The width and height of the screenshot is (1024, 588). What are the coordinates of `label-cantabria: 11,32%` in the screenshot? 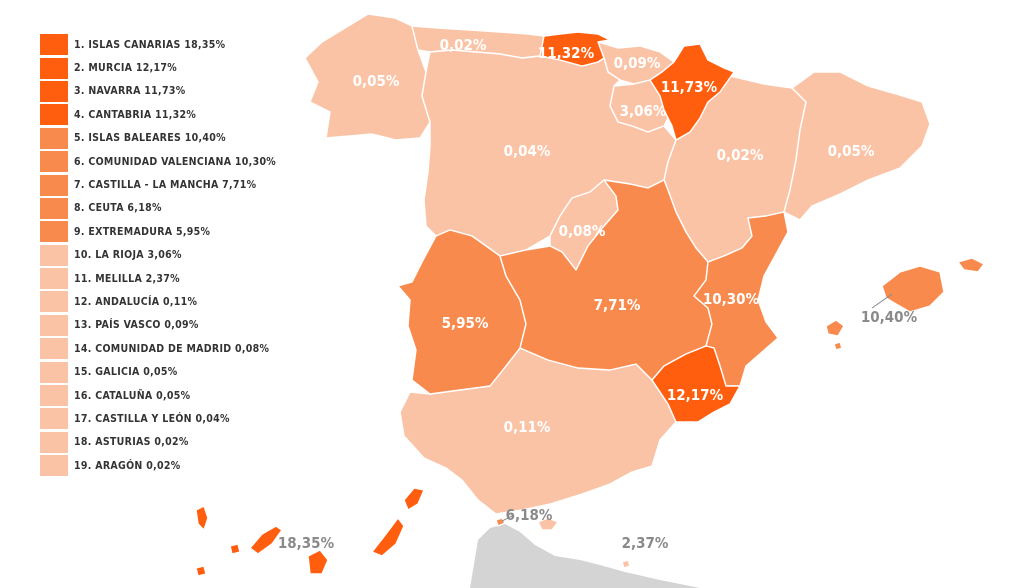 It's located at (566, 53).